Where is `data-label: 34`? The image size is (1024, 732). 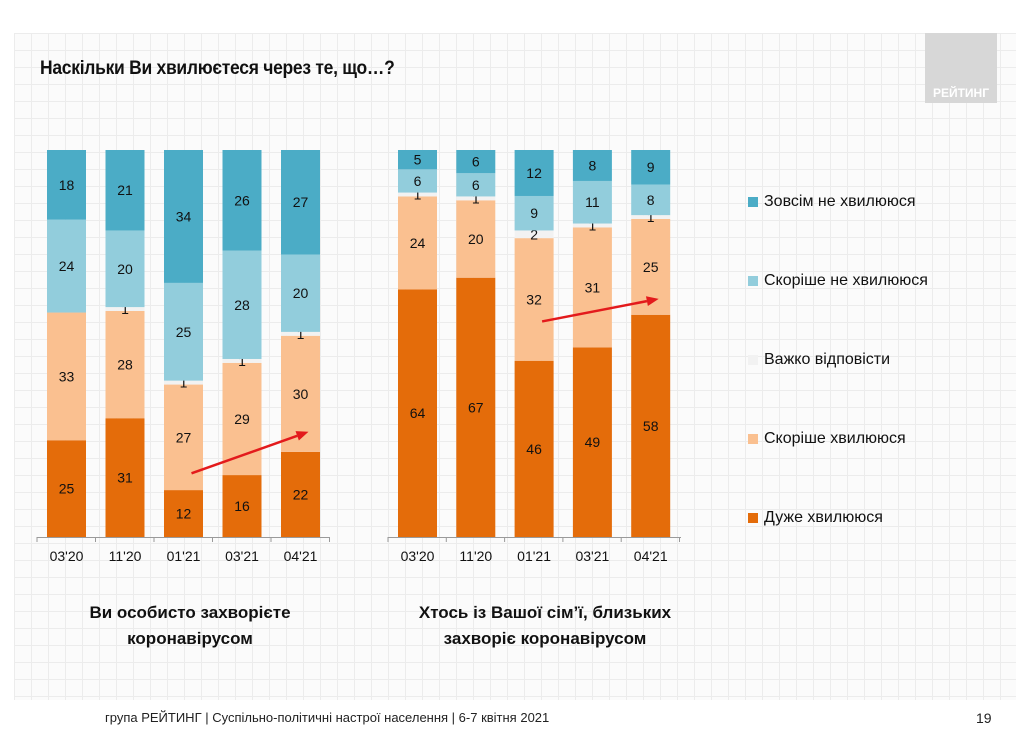 data-label: 34 is located at coordinates (184, 216).